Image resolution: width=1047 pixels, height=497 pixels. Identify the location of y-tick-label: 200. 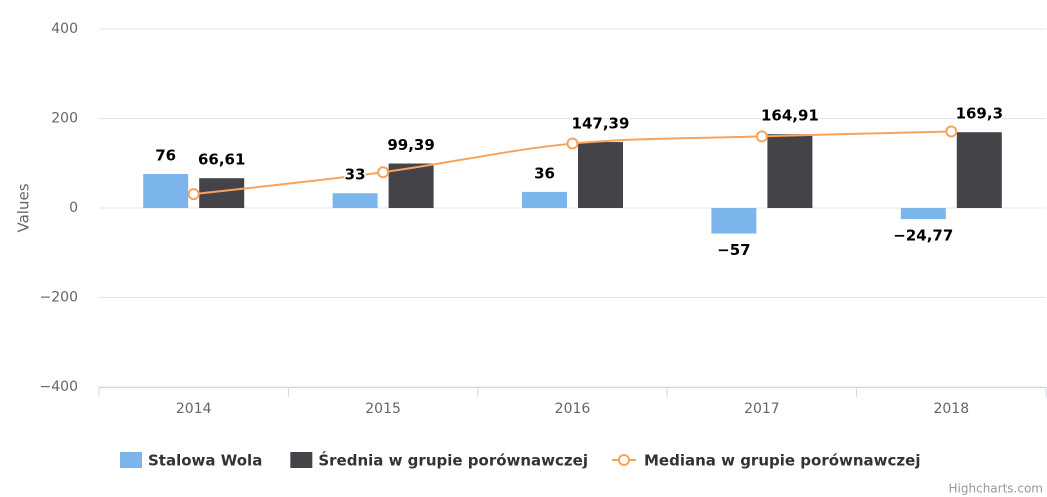
(64, 119).